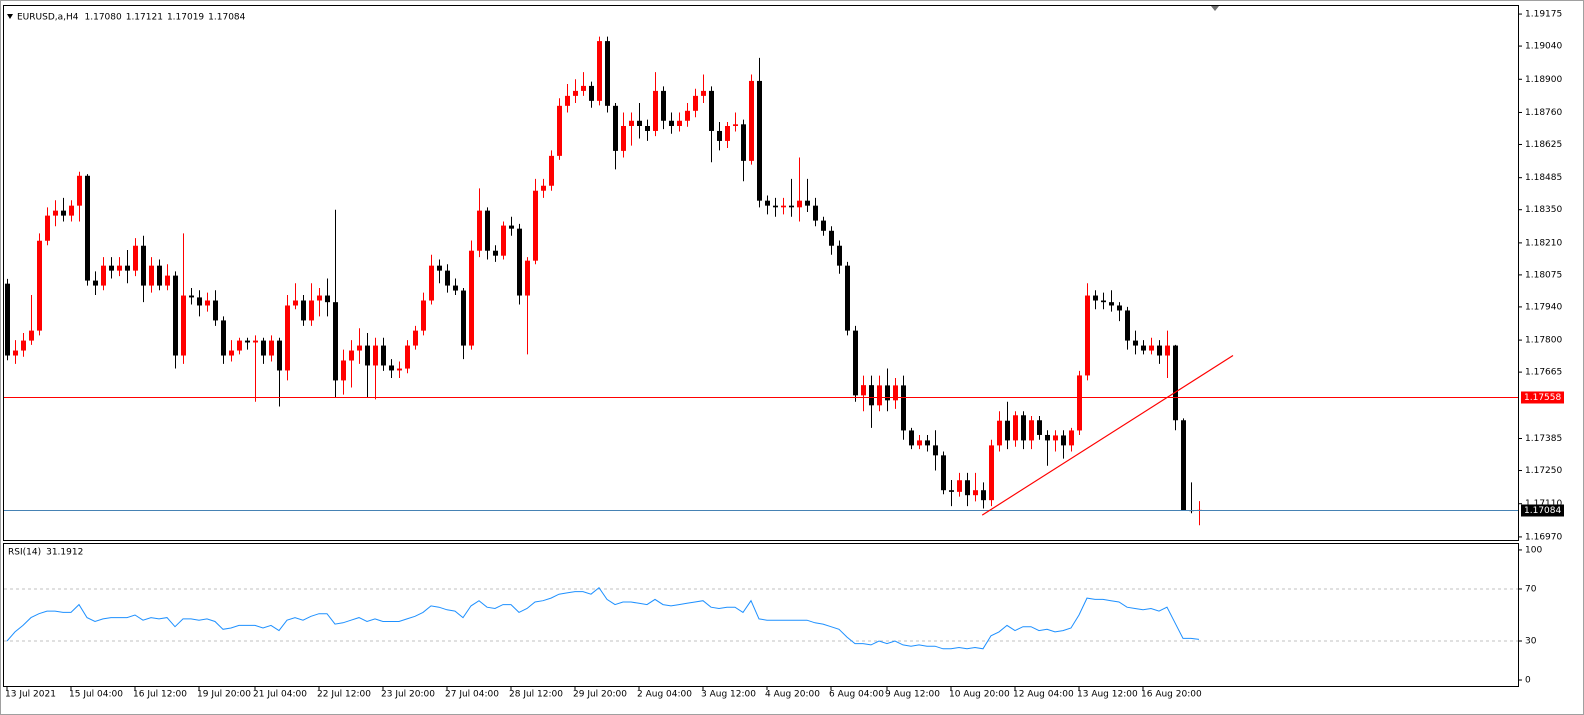 The image size is (1584, 715). What do you see at coordinates (1543, 243) in the screenshot?
I see `y-tick-label: 1.18210` at bounding box center [1543, 243].